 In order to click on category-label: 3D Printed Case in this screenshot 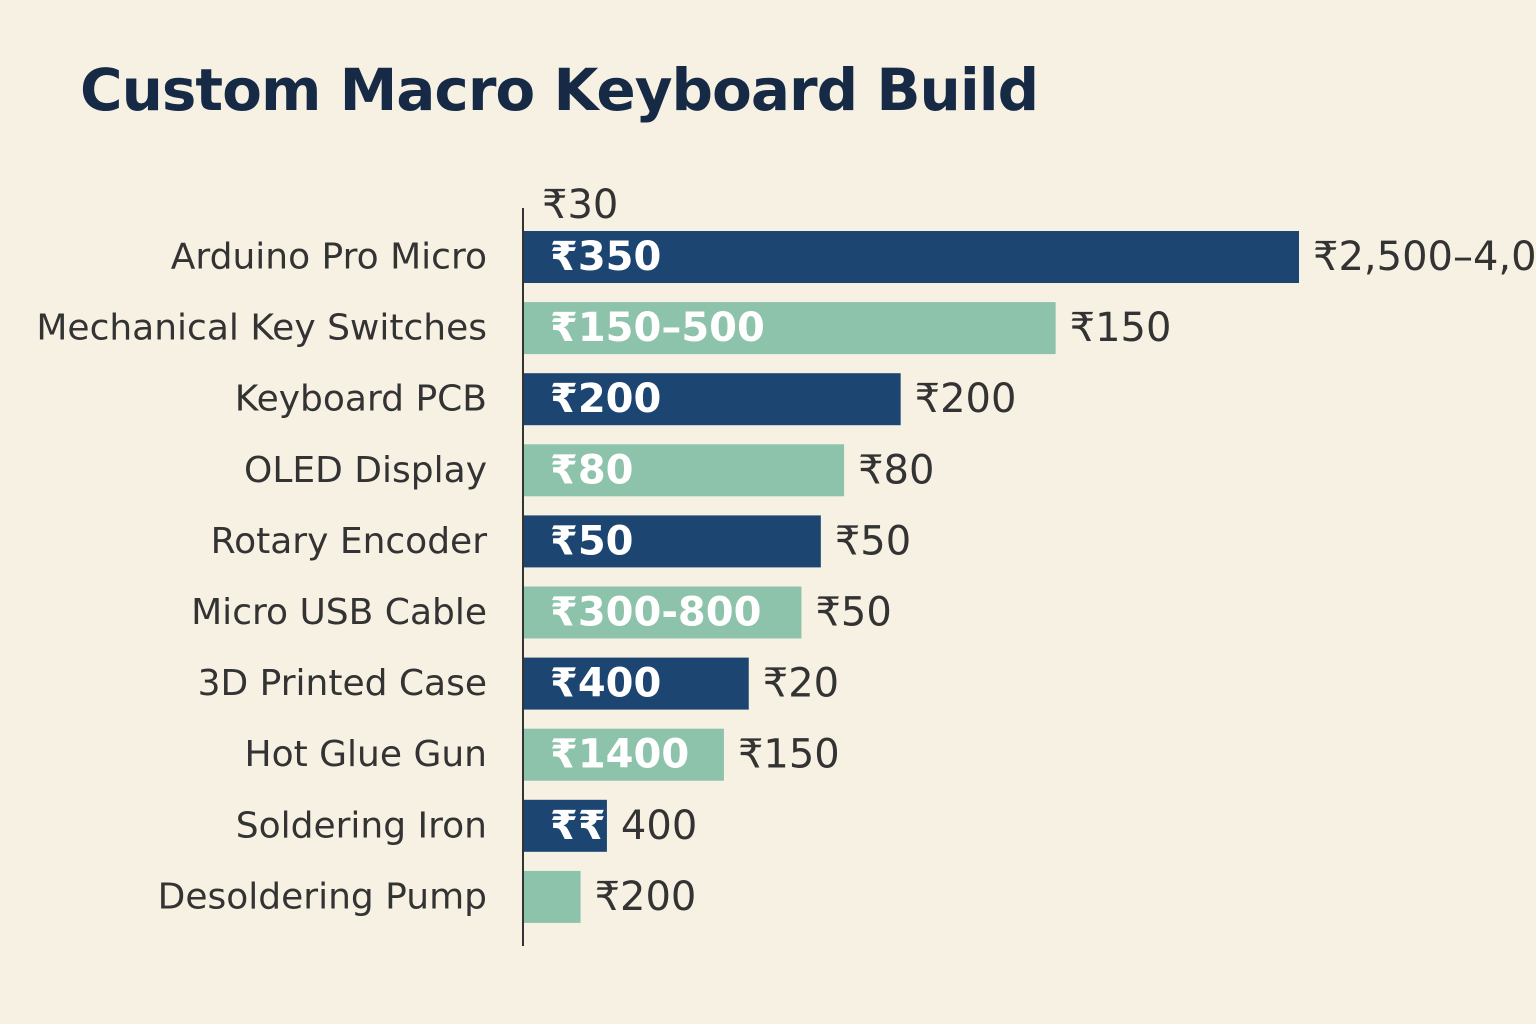, I will do `click(342, 683)`.